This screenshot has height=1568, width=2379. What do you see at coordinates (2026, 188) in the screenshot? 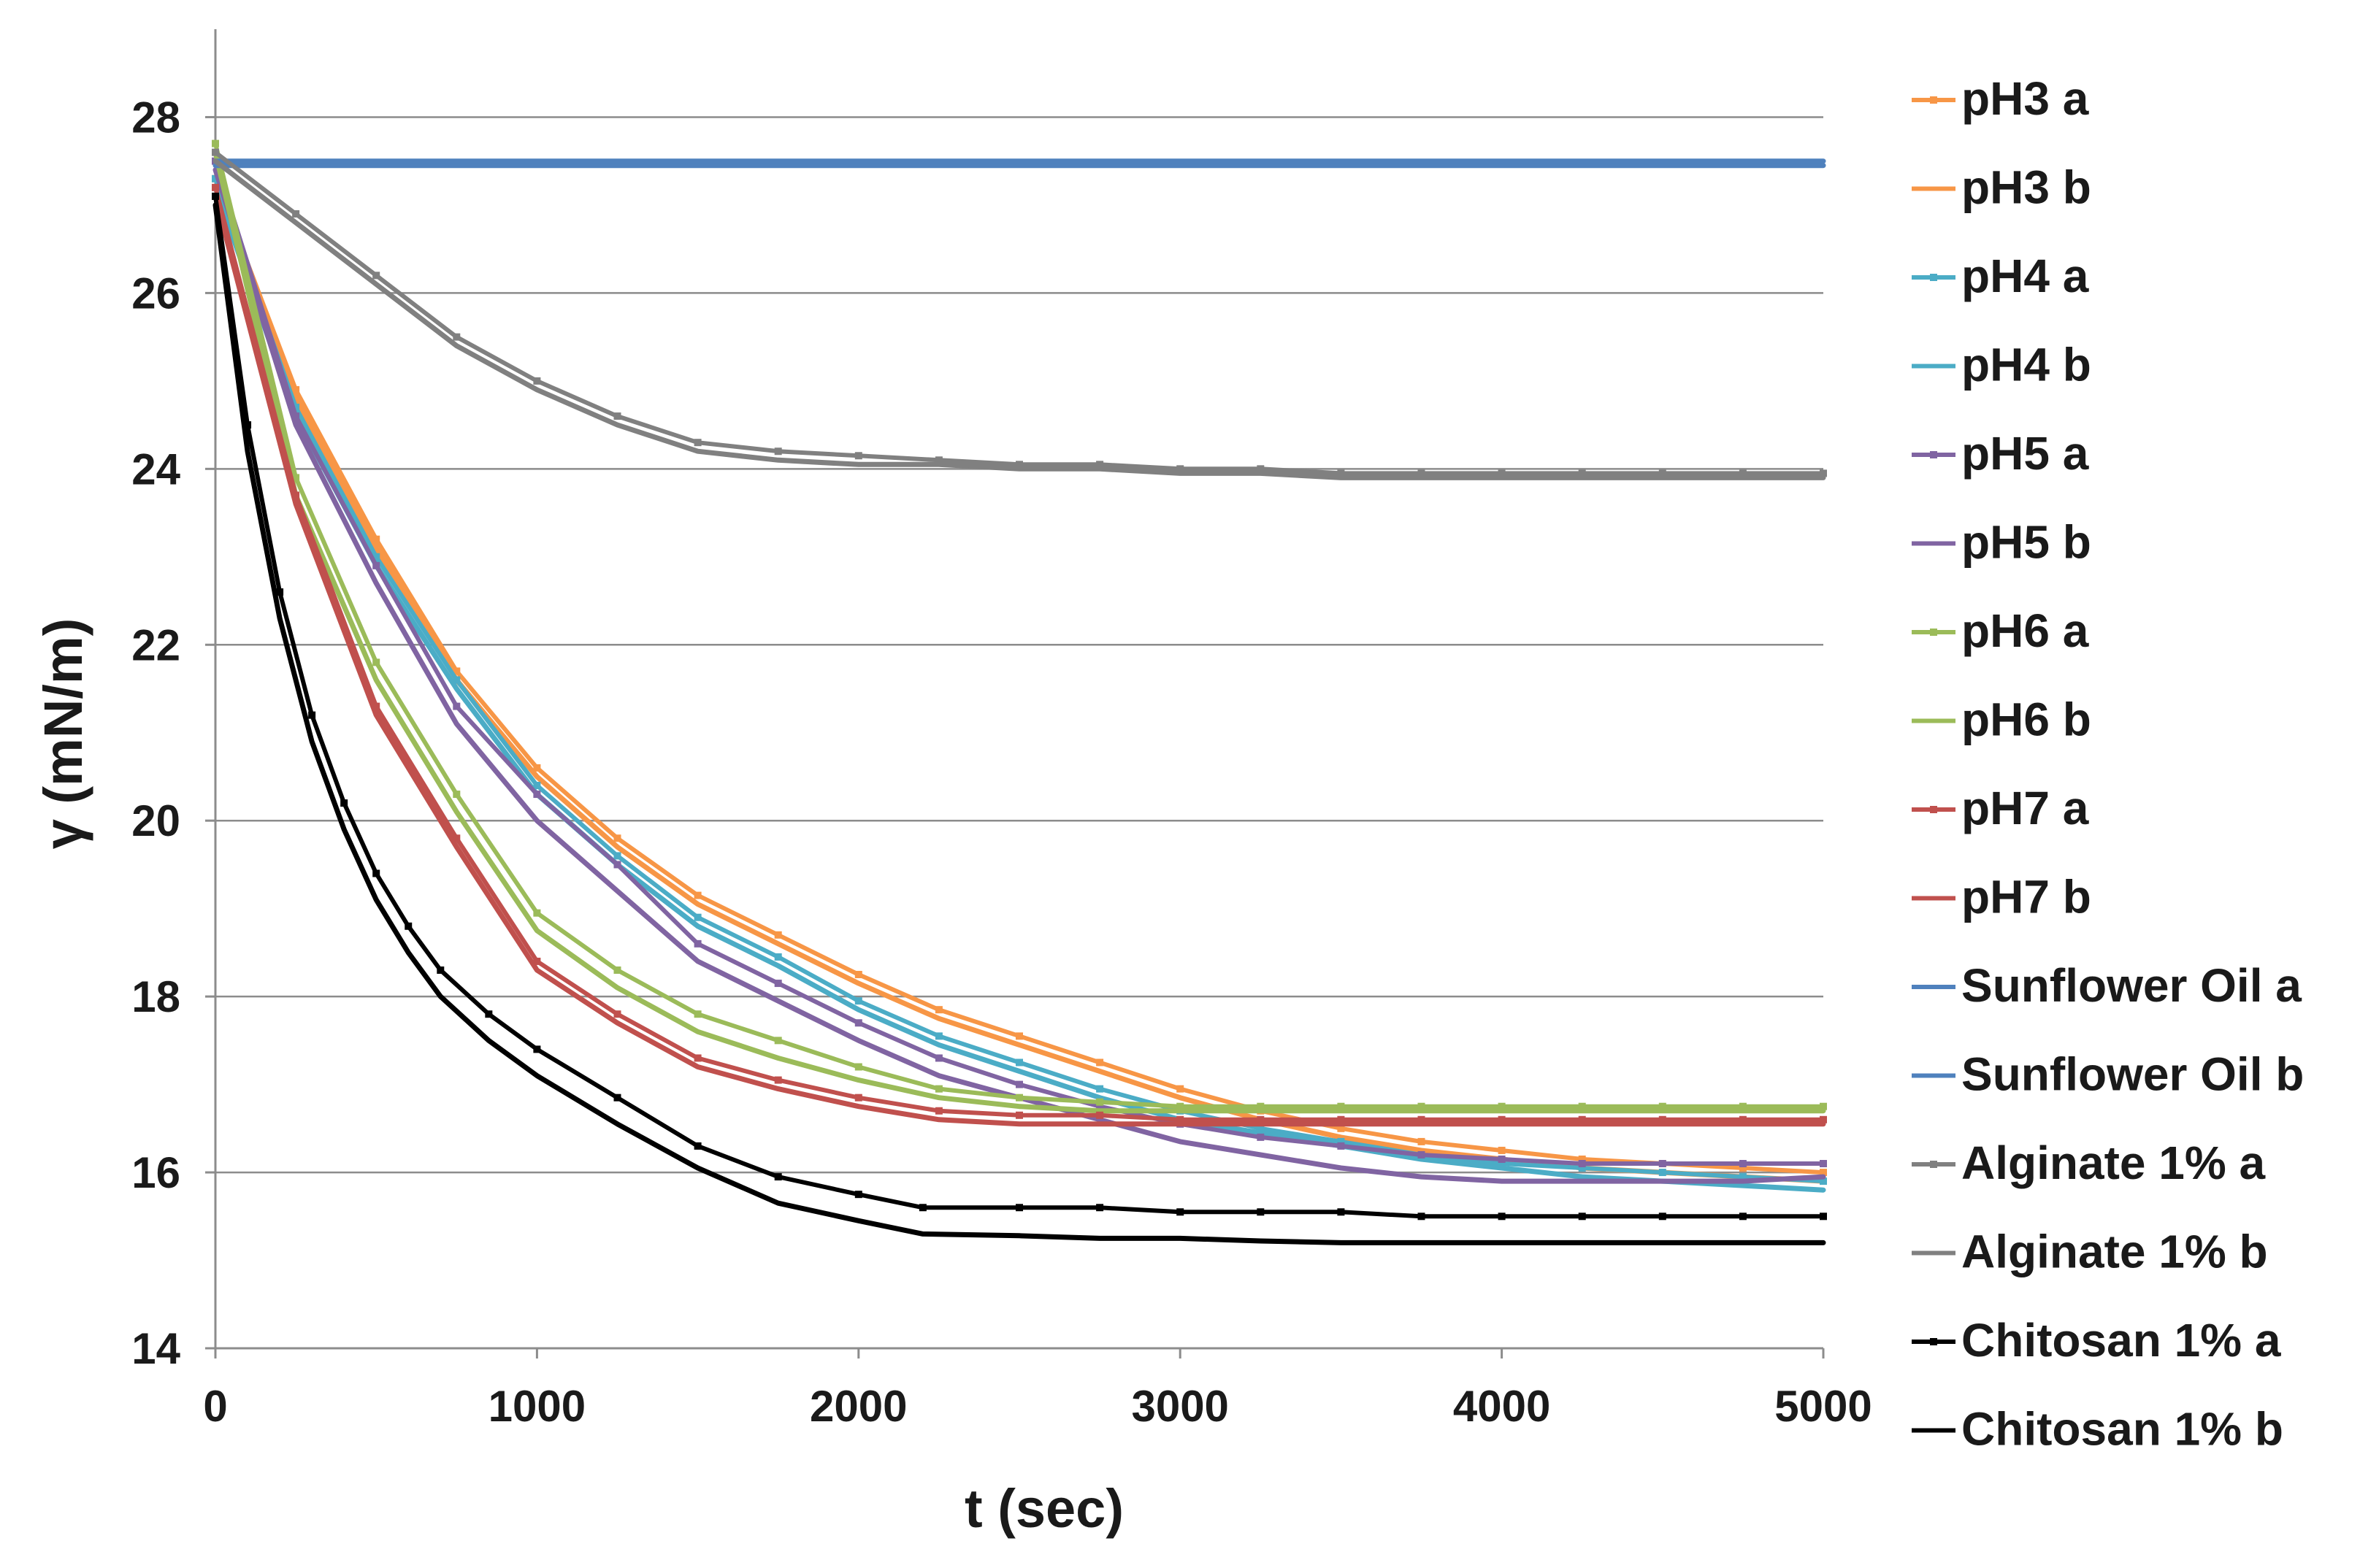
I see `legend-label: pH3 b` at bounding box center [2026, 188].